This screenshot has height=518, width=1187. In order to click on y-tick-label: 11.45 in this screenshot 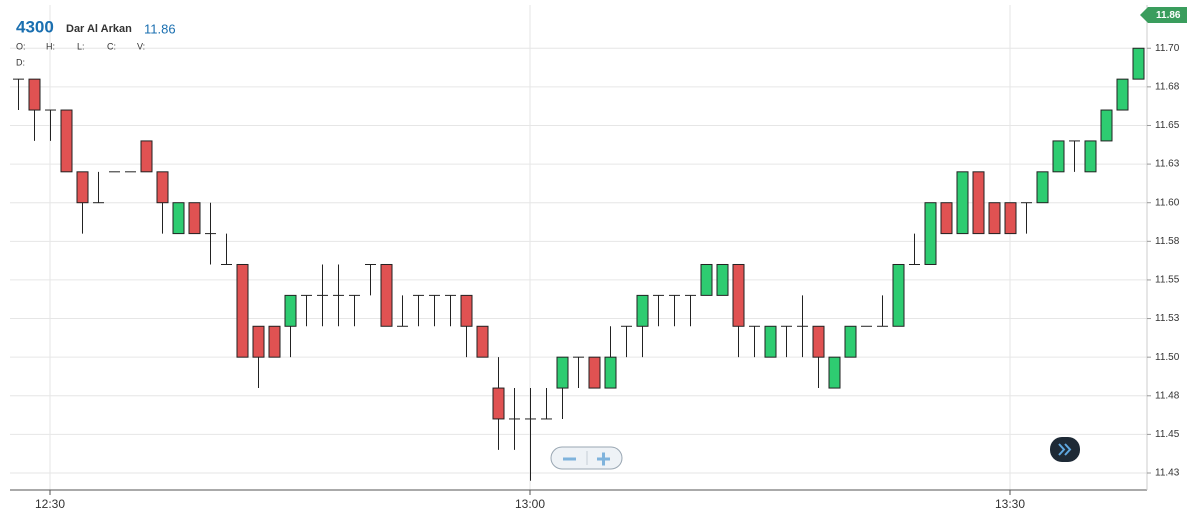, I will do `click(1167, 434)`.